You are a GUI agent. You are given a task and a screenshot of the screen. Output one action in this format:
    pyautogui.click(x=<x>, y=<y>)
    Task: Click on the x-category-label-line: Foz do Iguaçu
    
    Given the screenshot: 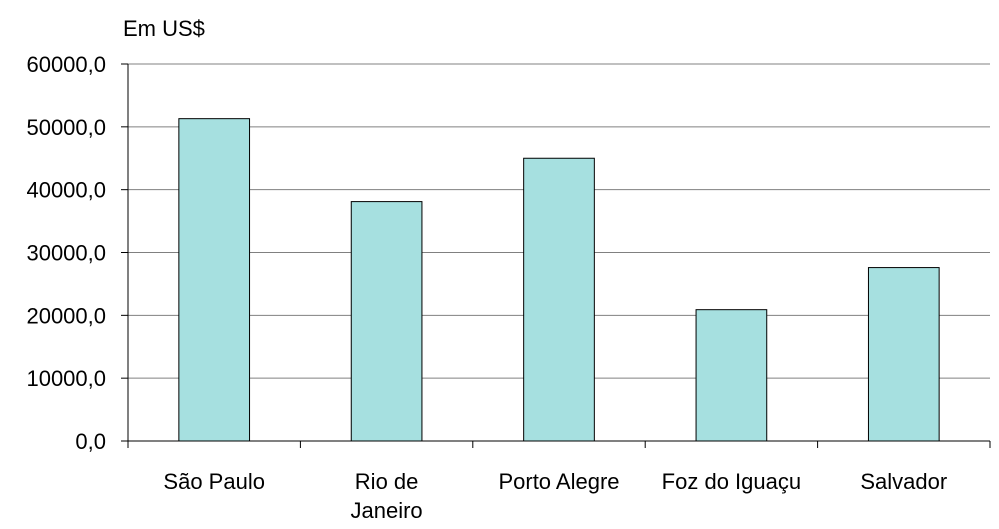 What is the action you would take?
    pyautogui.click(x=731, y=481)
    